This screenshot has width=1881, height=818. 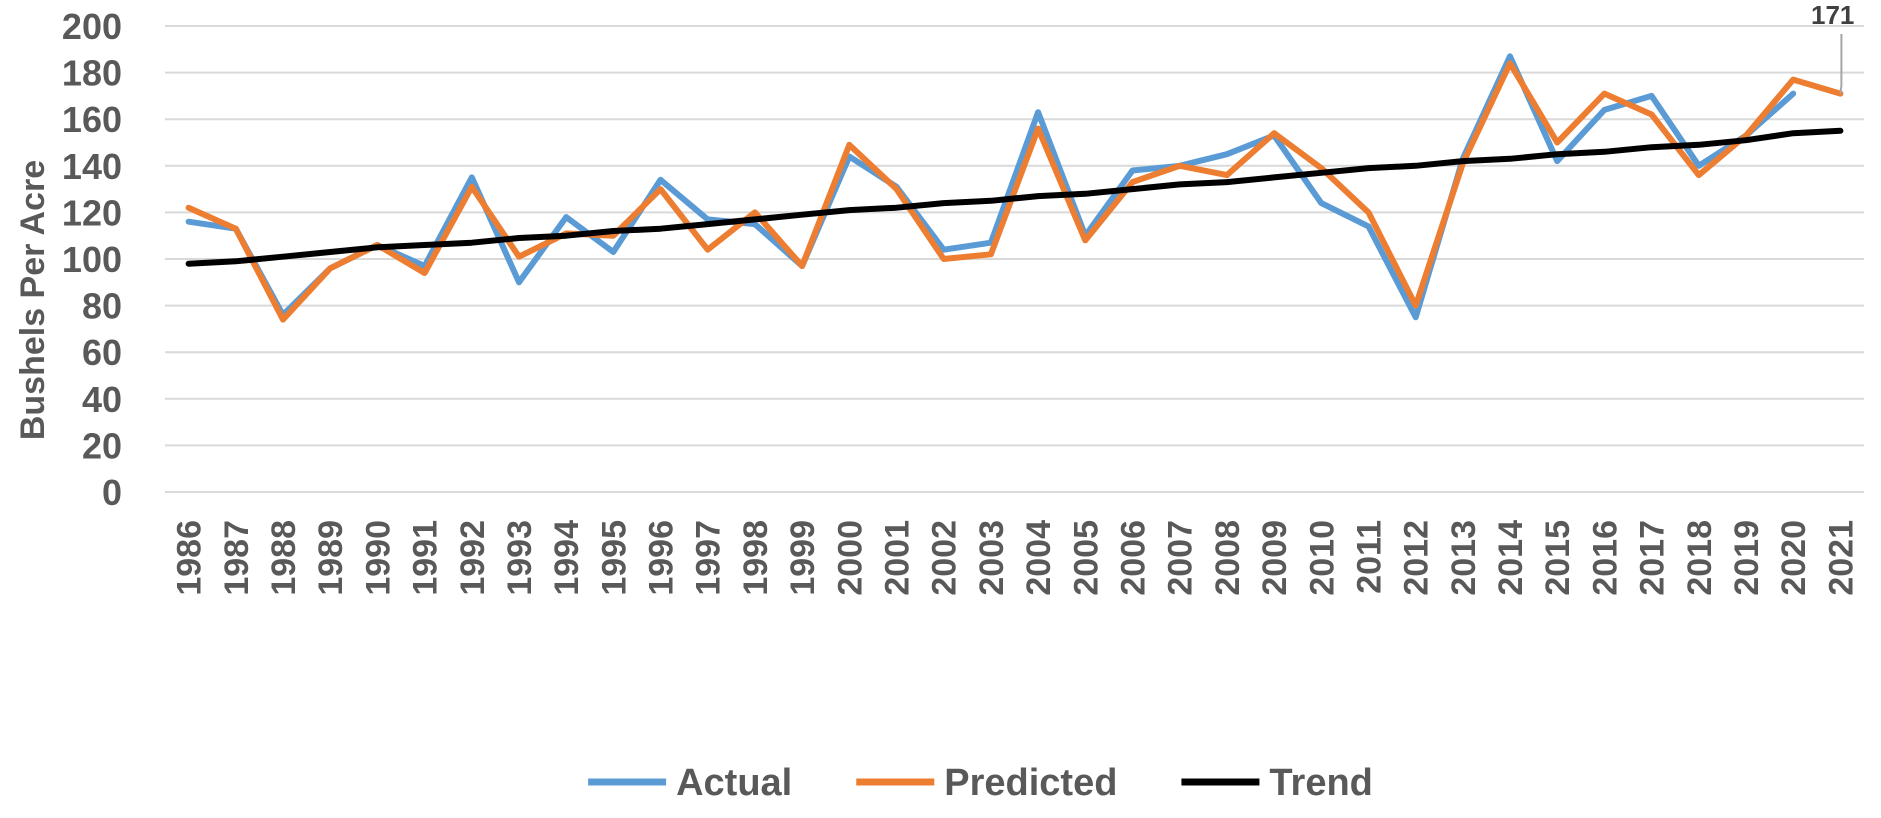 I want to click on y-axis-label: Bushels Per Acre, so click(x=33, y=300).